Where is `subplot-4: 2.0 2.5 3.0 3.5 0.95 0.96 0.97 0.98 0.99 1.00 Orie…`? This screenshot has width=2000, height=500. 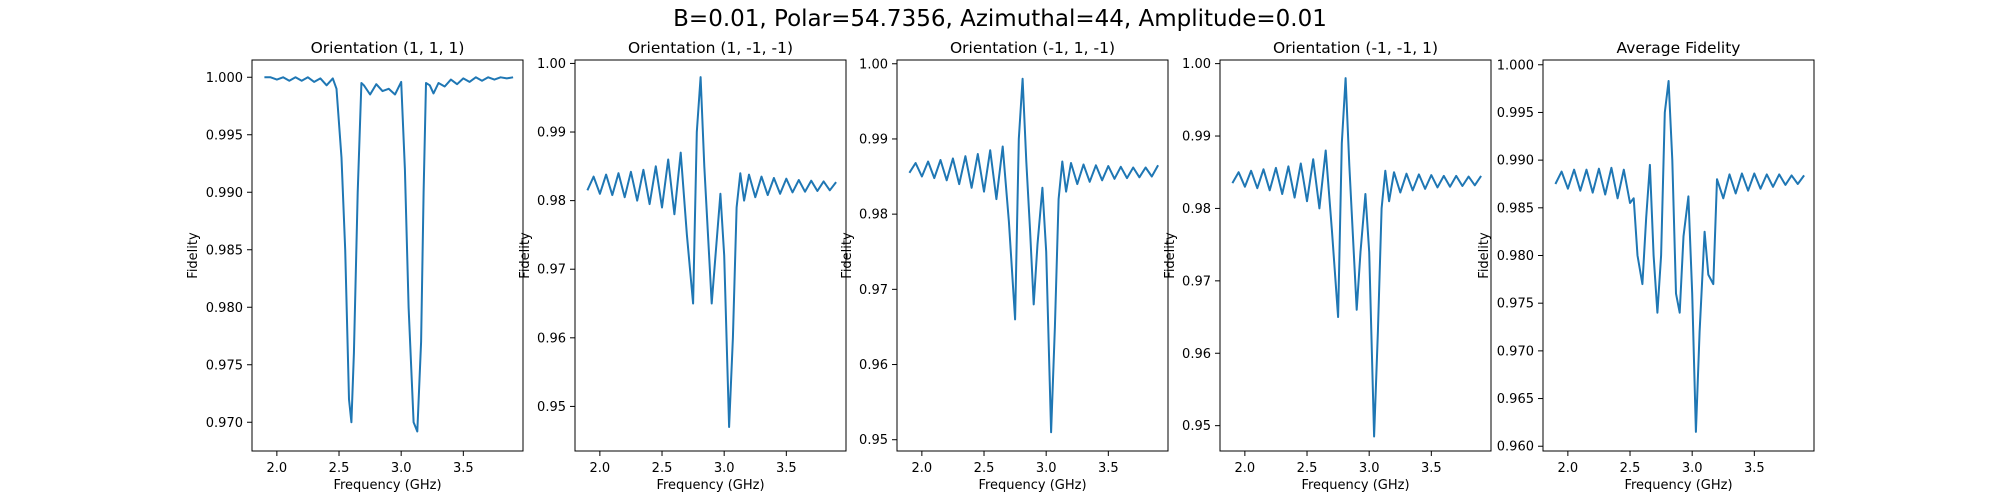
subplot-4: 2.0 2.5 3.0 3.5 0.95 0.96 0.97 0.98 0.99 1.00 Orie… is located at coordinates (1327, 266).